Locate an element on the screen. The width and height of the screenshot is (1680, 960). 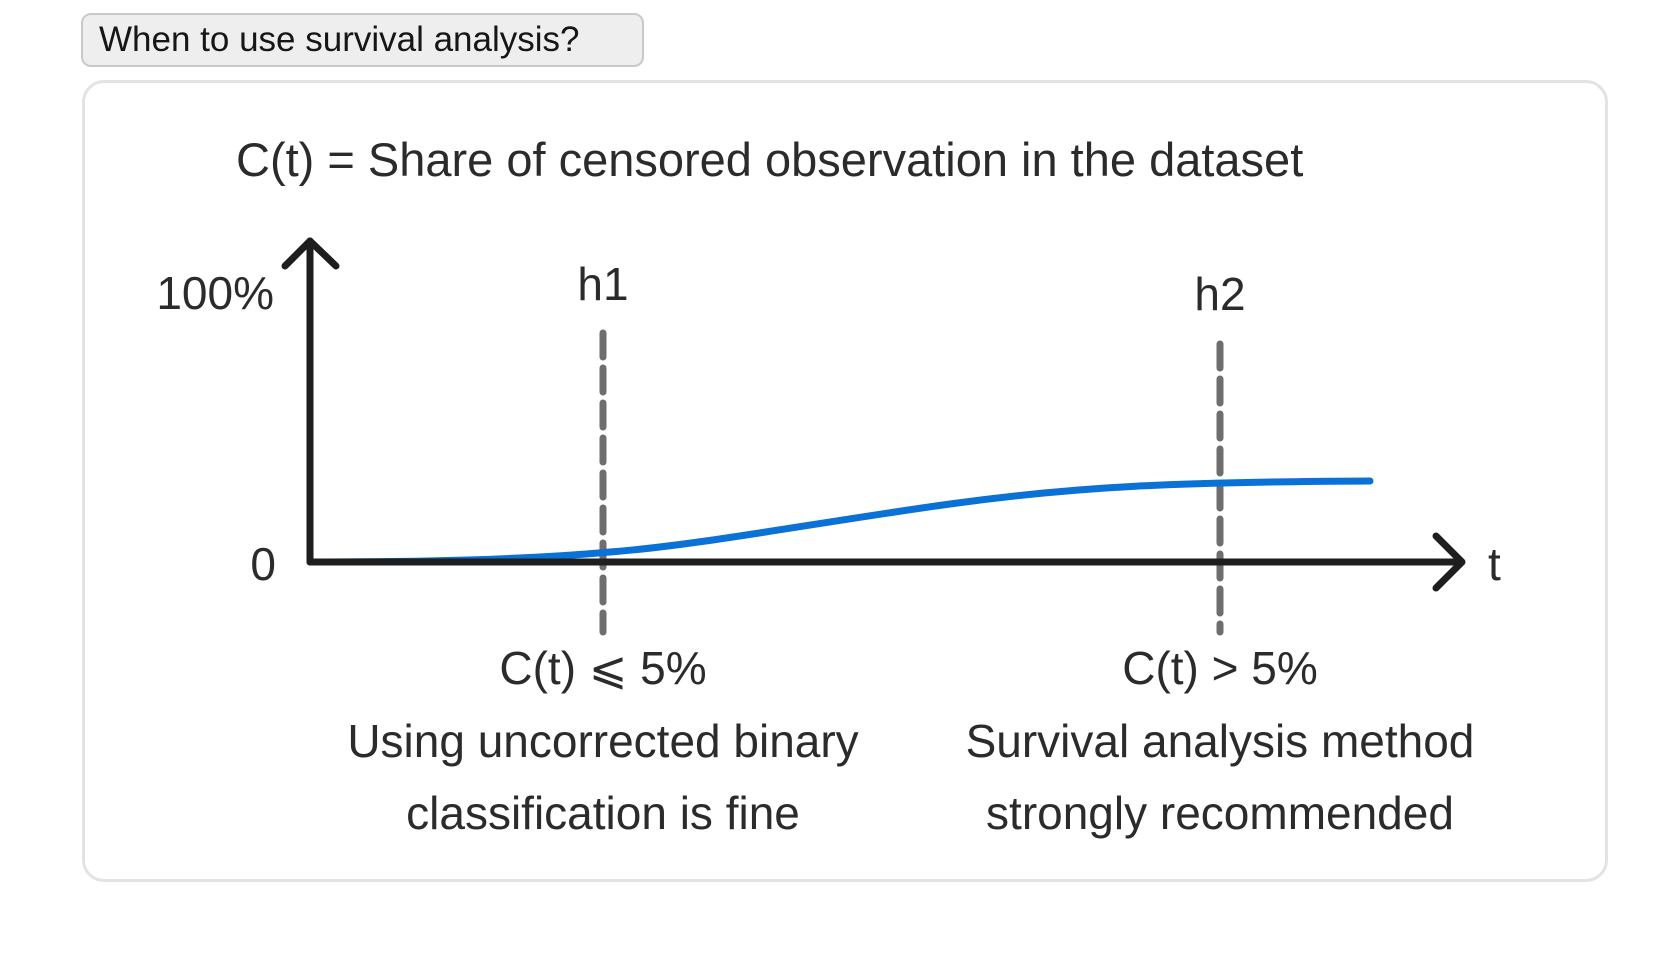
x-axis-label: t is located at coordinates (1494, 564).